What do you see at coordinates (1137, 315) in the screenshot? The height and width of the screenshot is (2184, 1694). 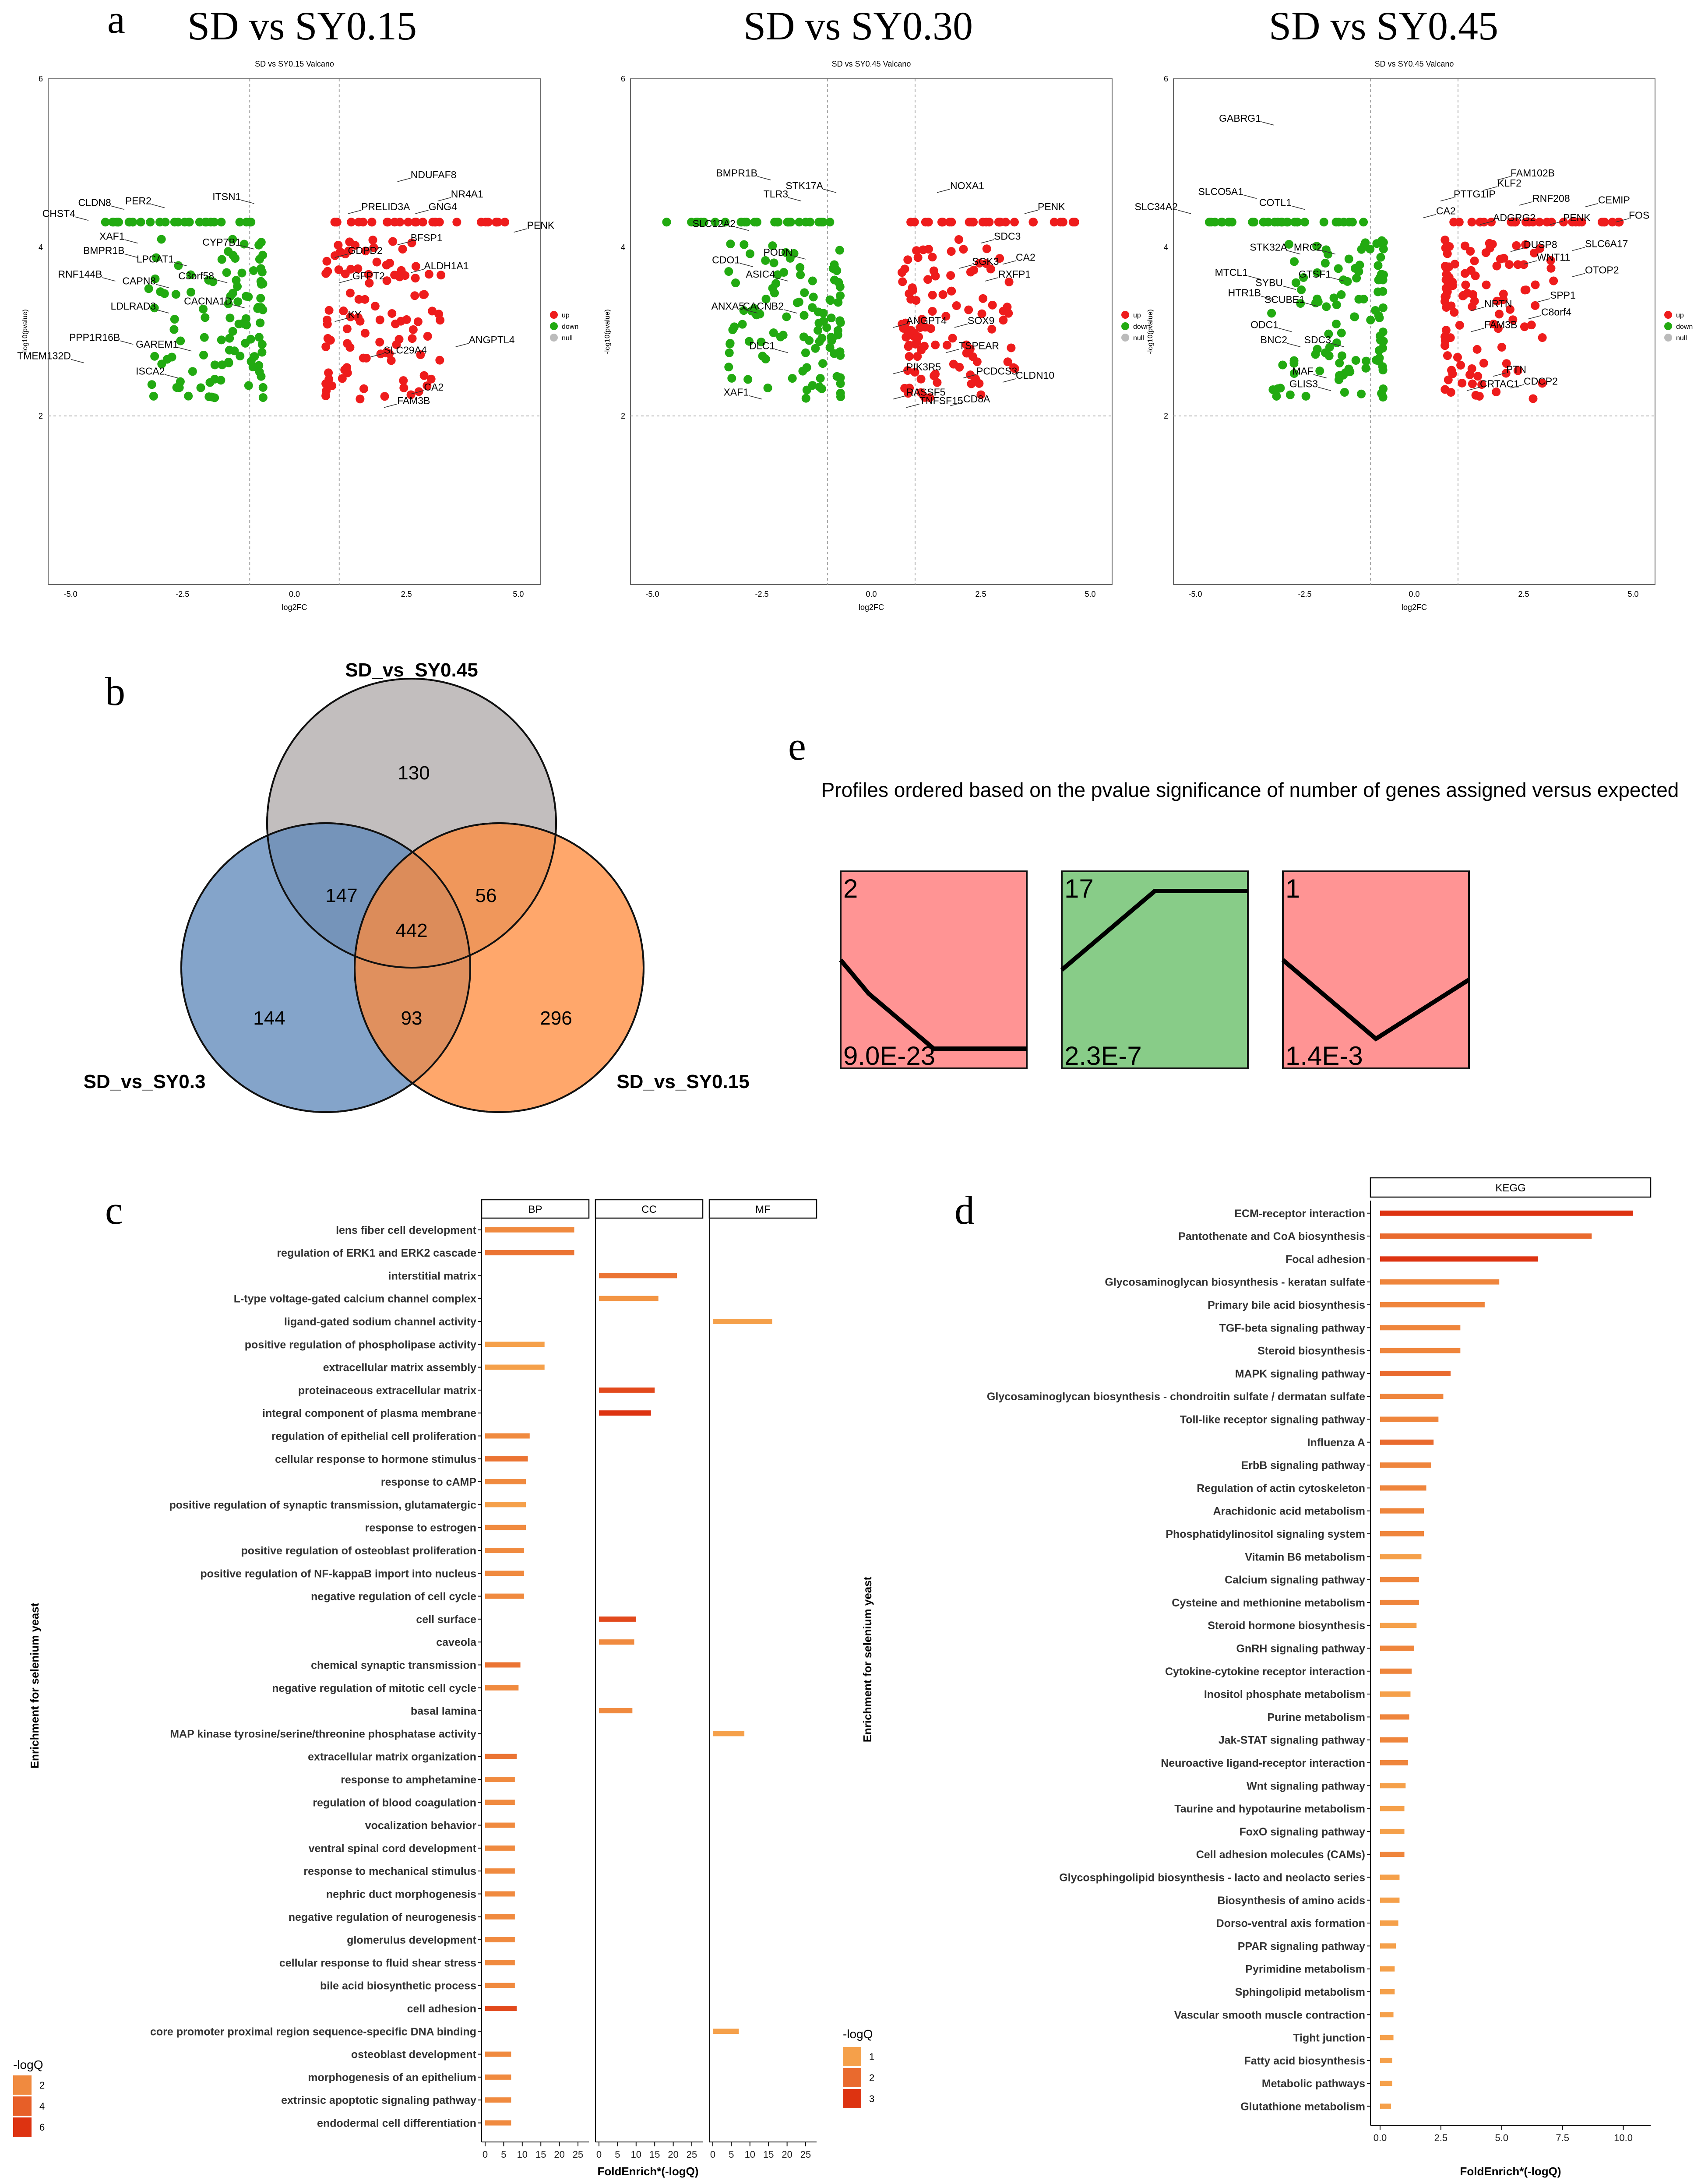 I see `legend-label-up: up` at bounding box center [1137, 315].